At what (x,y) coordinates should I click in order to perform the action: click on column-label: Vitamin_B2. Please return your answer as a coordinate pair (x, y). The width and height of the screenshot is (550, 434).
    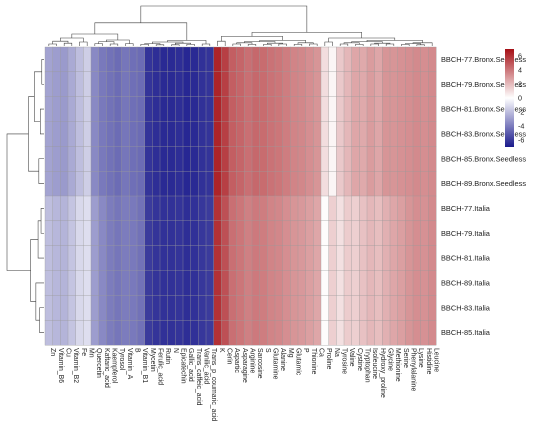
    Looking at the image, I should click on (75, 365).